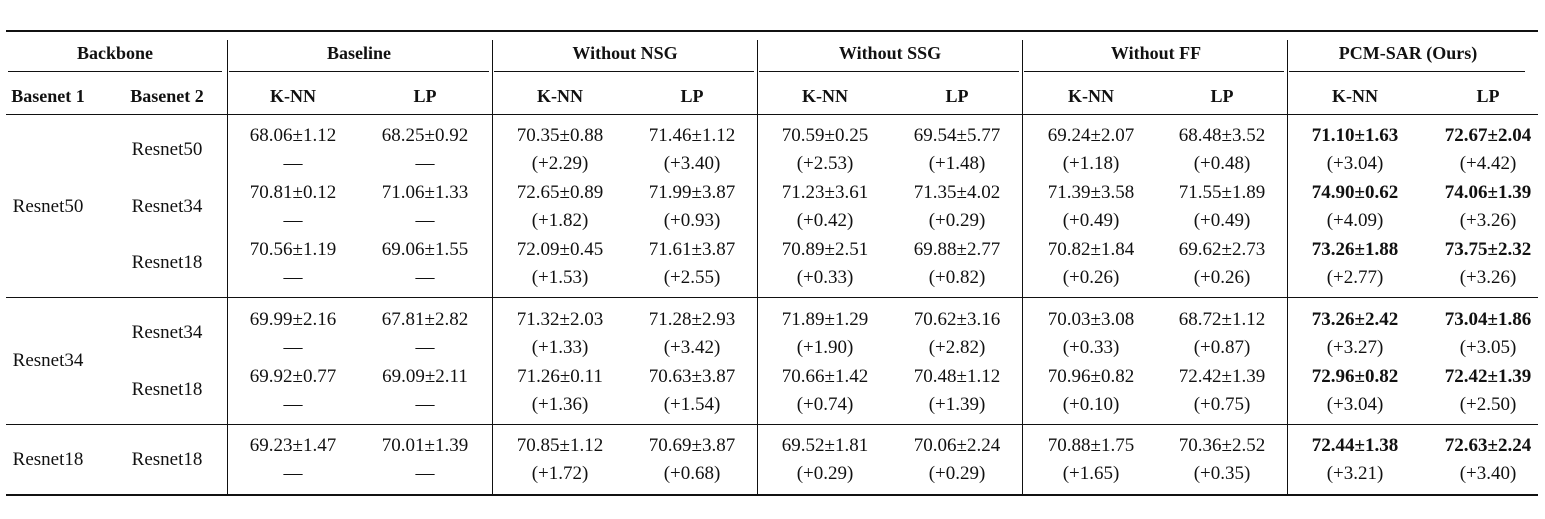  What do you see at coordinates (227, 267) in the screenshot?
I see `separator-baseline` at bounding box center [227, 267].